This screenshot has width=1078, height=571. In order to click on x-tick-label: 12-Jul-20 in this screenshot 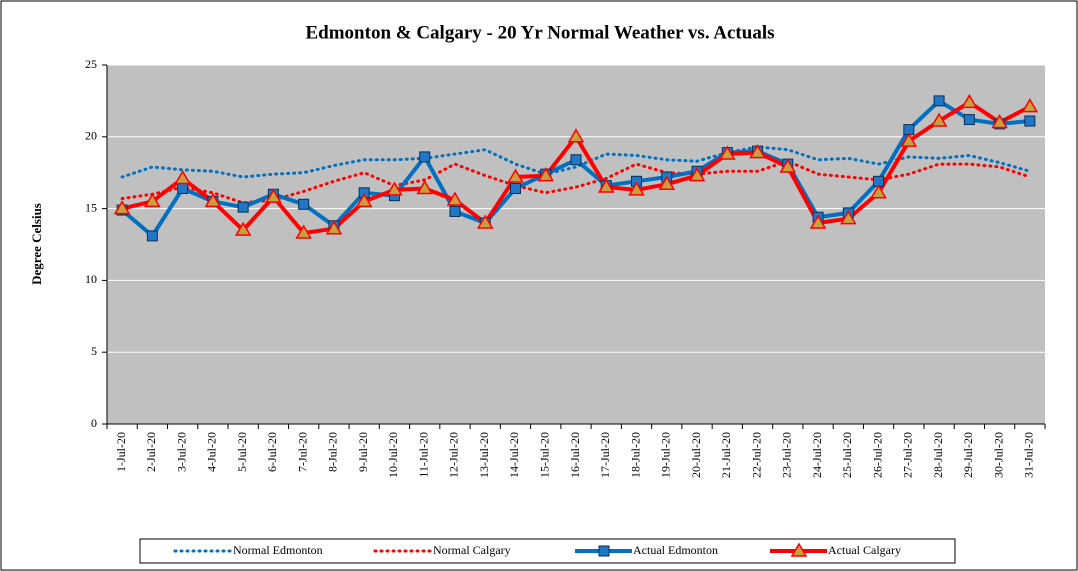, I will do `click(454, 455)`.